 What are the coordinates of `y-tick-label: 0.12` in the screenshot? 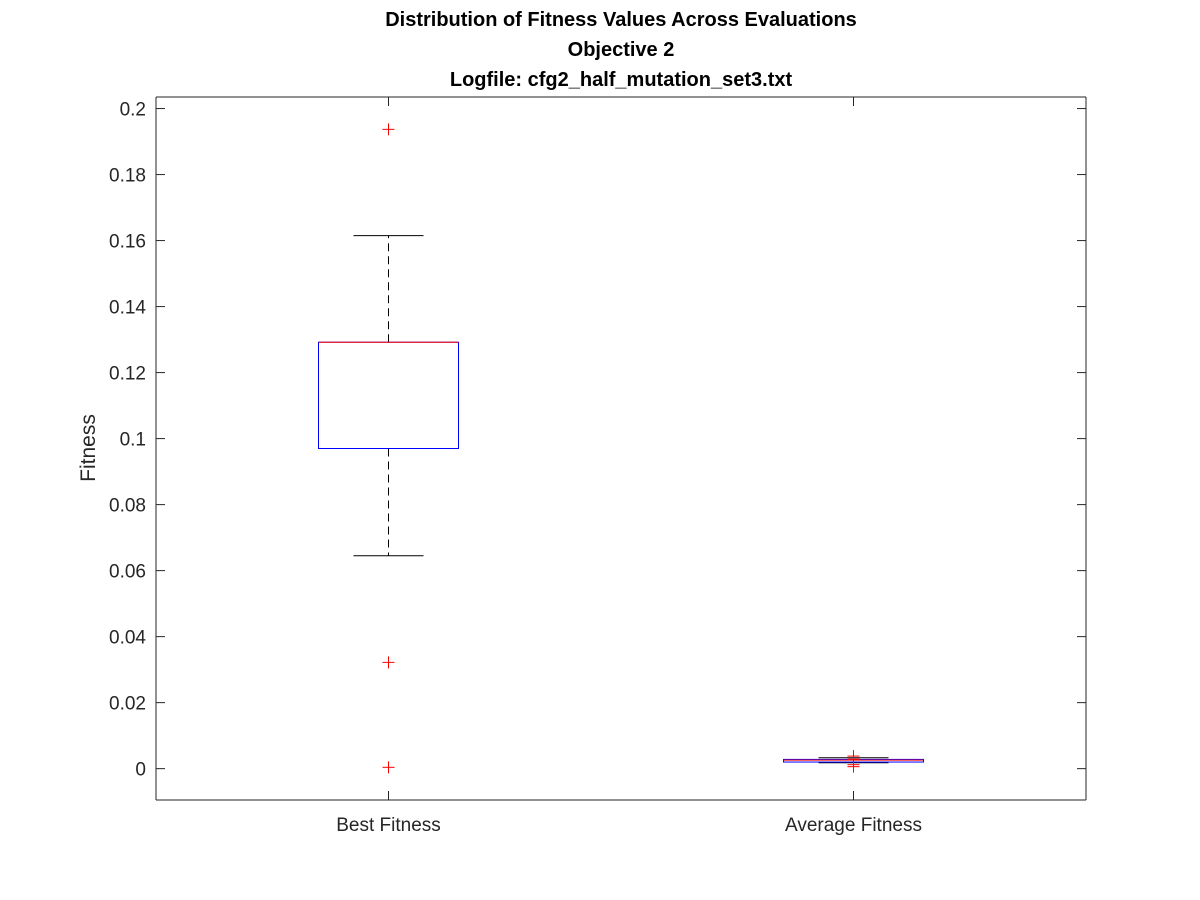 It's located at (127, 374).